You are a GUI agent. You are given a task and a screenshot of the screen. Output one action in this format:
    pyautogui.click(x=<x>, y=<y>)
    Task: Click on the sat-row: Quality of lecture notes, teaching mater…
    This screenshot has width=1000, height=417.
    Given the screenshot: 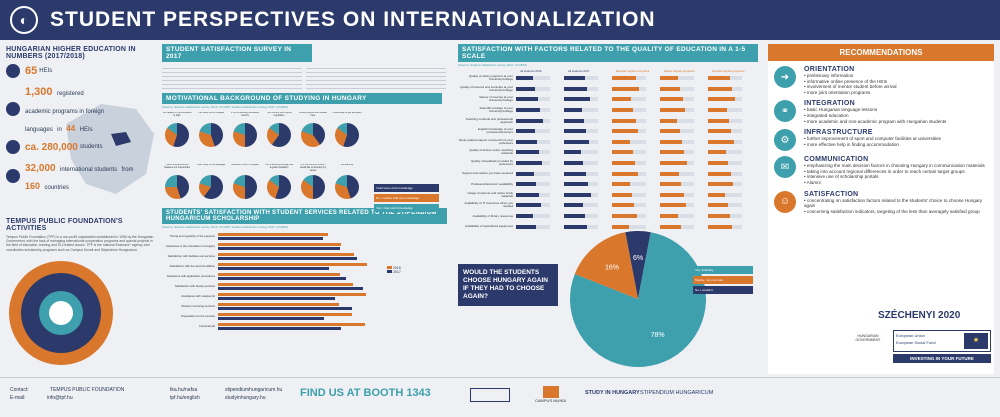 What is the action you would take?
    pyautogui.click(x=610, y=152)
    